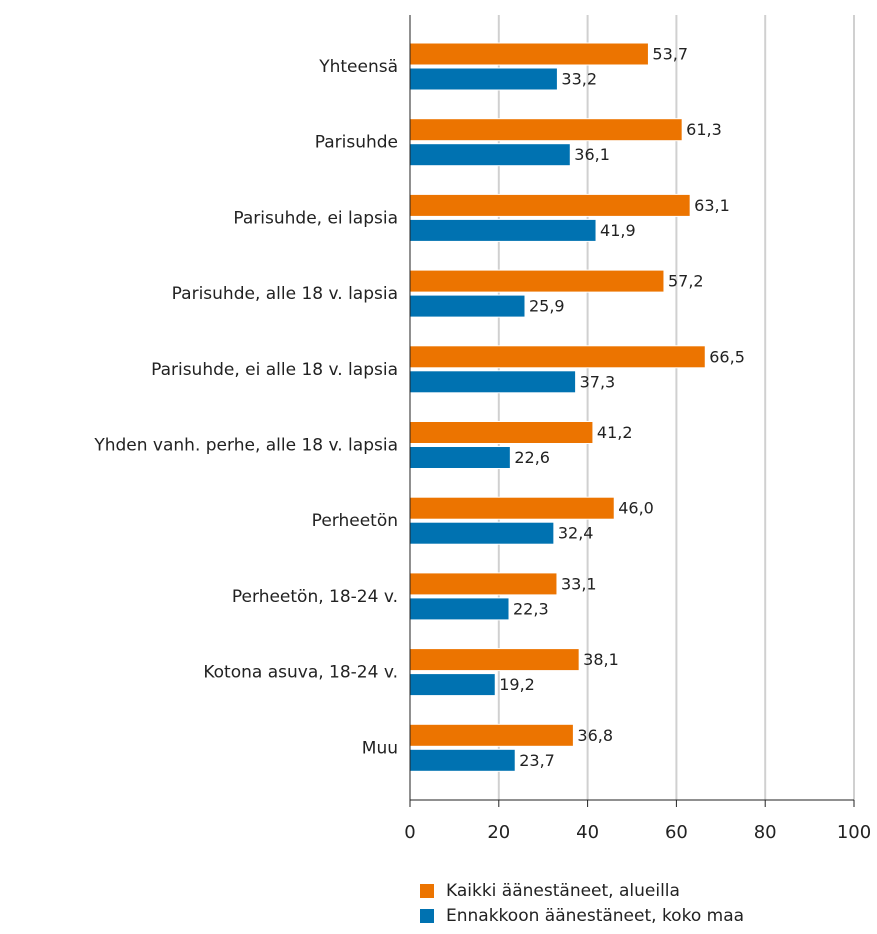 The width and height of the screenshot is (877, 934). I want to click on x-tick-label: 80, so click(765, 832).